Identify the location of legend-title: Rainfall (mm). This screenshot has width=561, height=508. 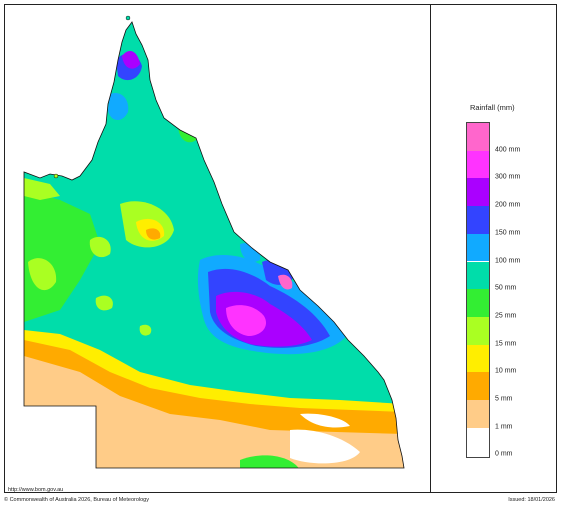
(492, 107).